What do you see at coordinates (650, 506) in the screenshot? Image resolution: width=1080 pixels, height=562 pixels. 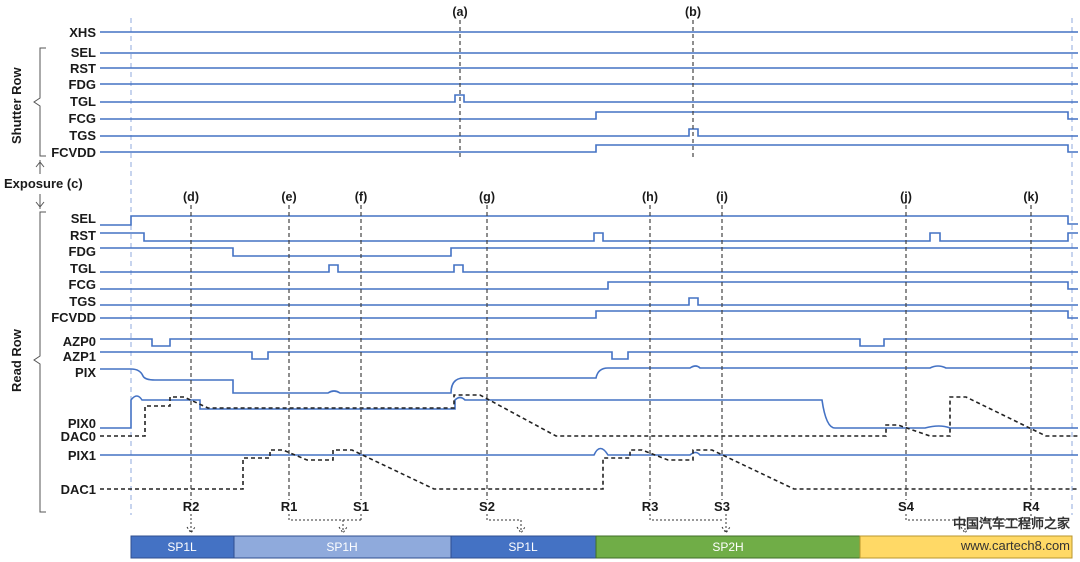 I see `sample-label-r3: R3` at bounding box center [650, 506].